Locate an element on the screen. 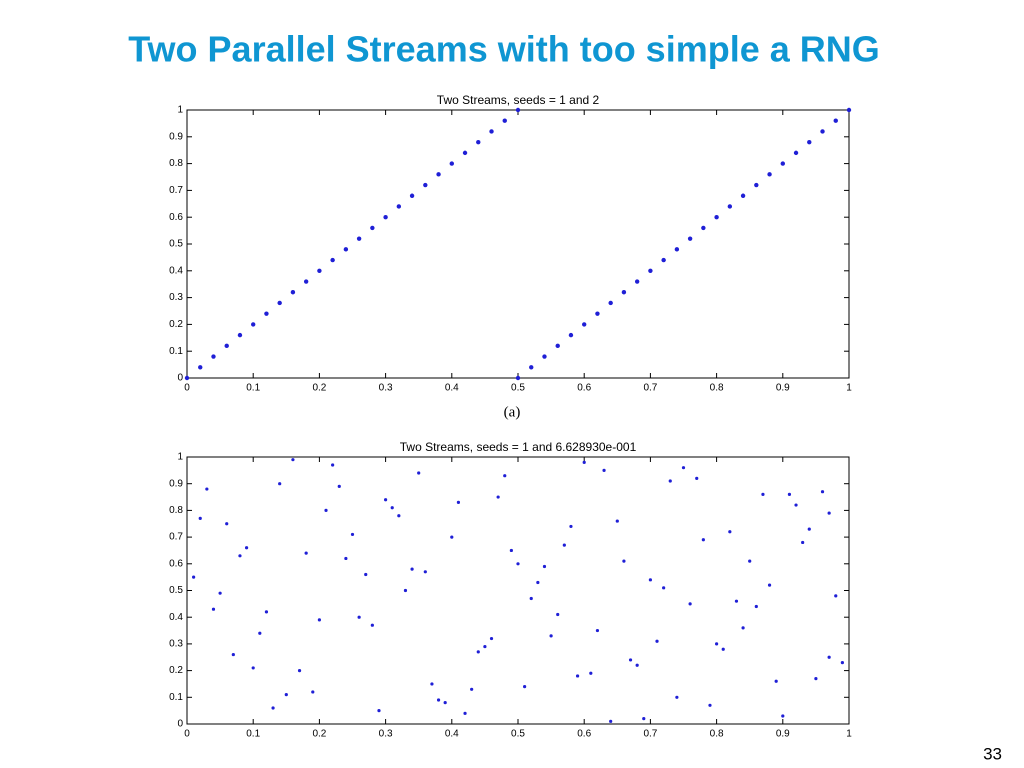 This screenshot has height=768, width=1024. x-tick-label: 0.6 is located at coordinates (584, 734).